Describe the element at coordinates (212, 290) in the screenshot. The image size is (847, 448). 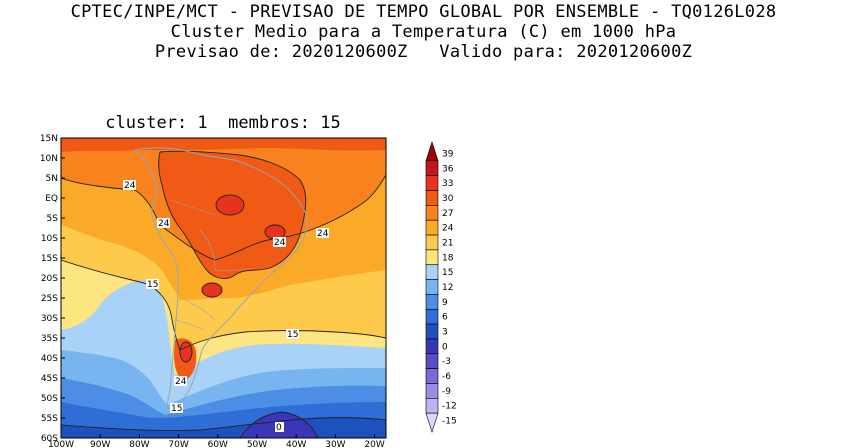
I see `cell-33-c` at that location.